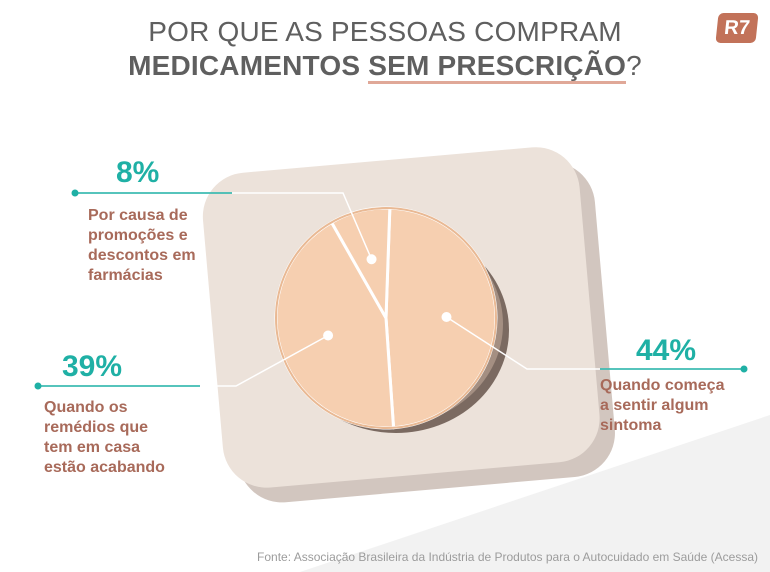 The width and height of the screenshot is (770, 572). What do you see at coordinates (138, 172) in the screenshot?
I see `label-8-percent: 8%` at bounding box center [138, 172].